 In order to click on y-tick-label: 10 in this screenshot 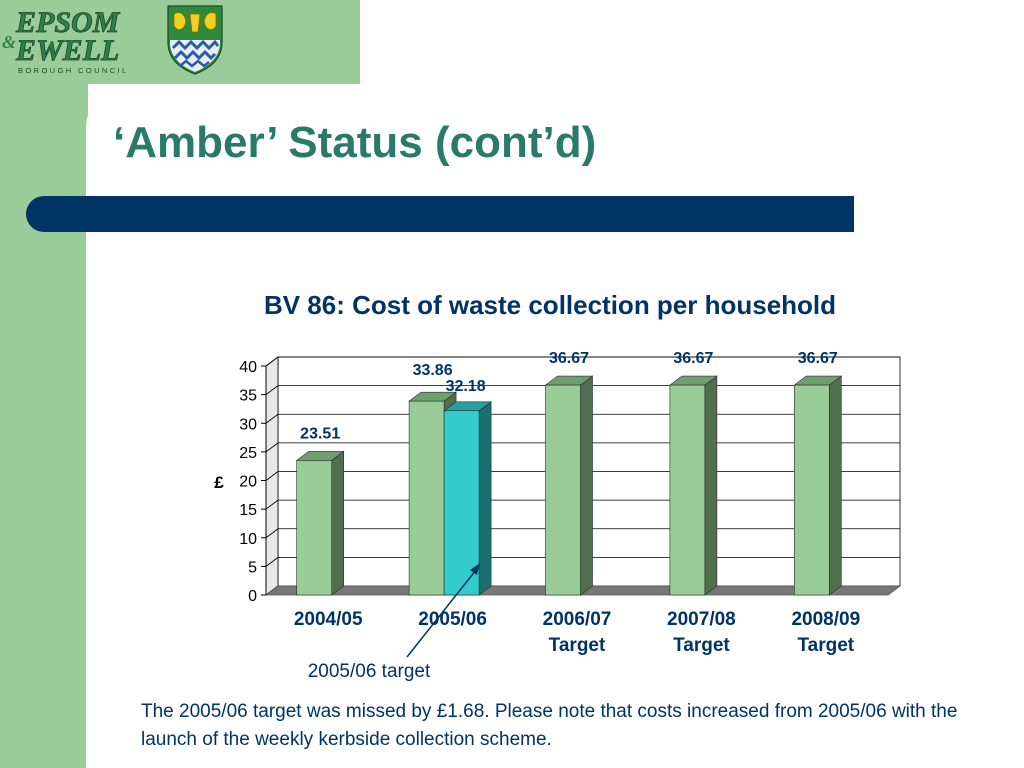, I will do `click(248, 539)`.